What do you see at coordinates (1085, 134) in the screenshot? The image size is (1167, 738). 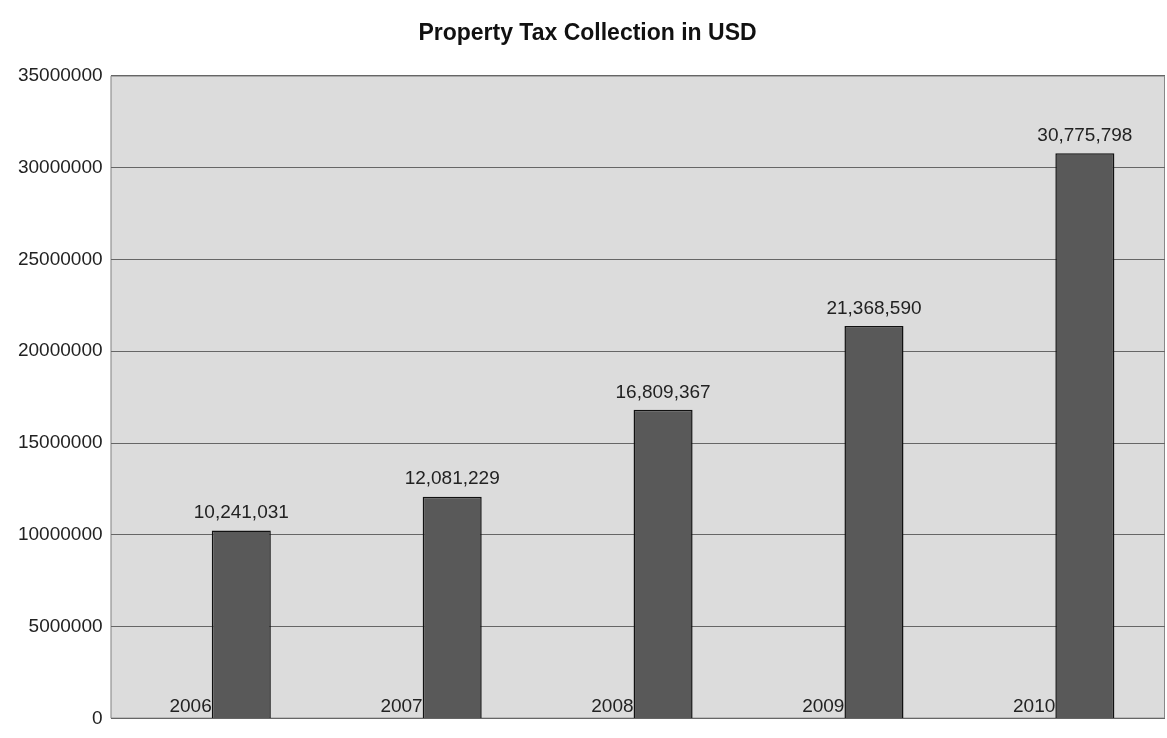 I see `data-label: 30,775,798` at bounding box center [1085, 134].